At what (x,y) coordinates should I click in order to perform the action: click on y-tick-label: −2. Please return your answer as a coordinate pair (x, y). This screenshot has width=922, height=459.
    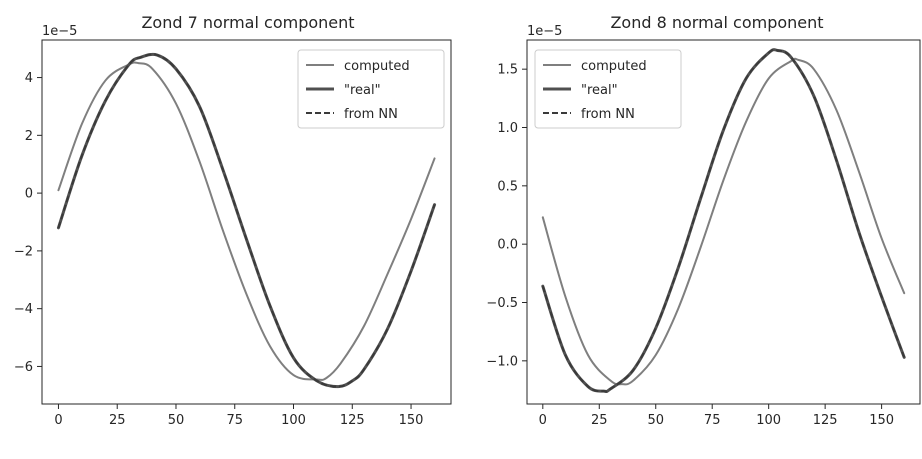
    Looking at the image, I should click on (23, 251).